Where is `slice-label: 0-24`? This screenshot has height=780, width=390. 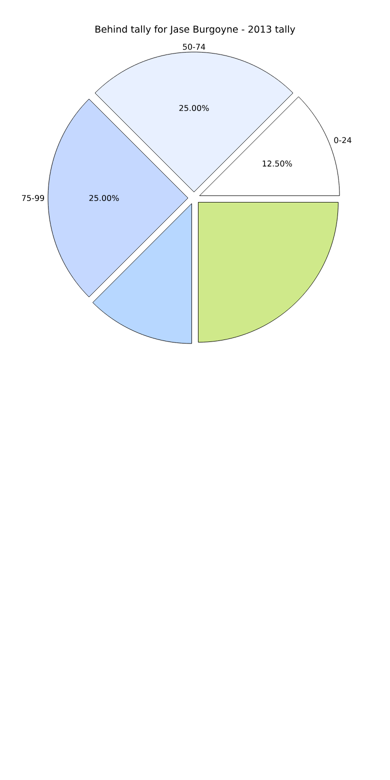
slice-label: 0-24 is located at coordinates (343, 140).